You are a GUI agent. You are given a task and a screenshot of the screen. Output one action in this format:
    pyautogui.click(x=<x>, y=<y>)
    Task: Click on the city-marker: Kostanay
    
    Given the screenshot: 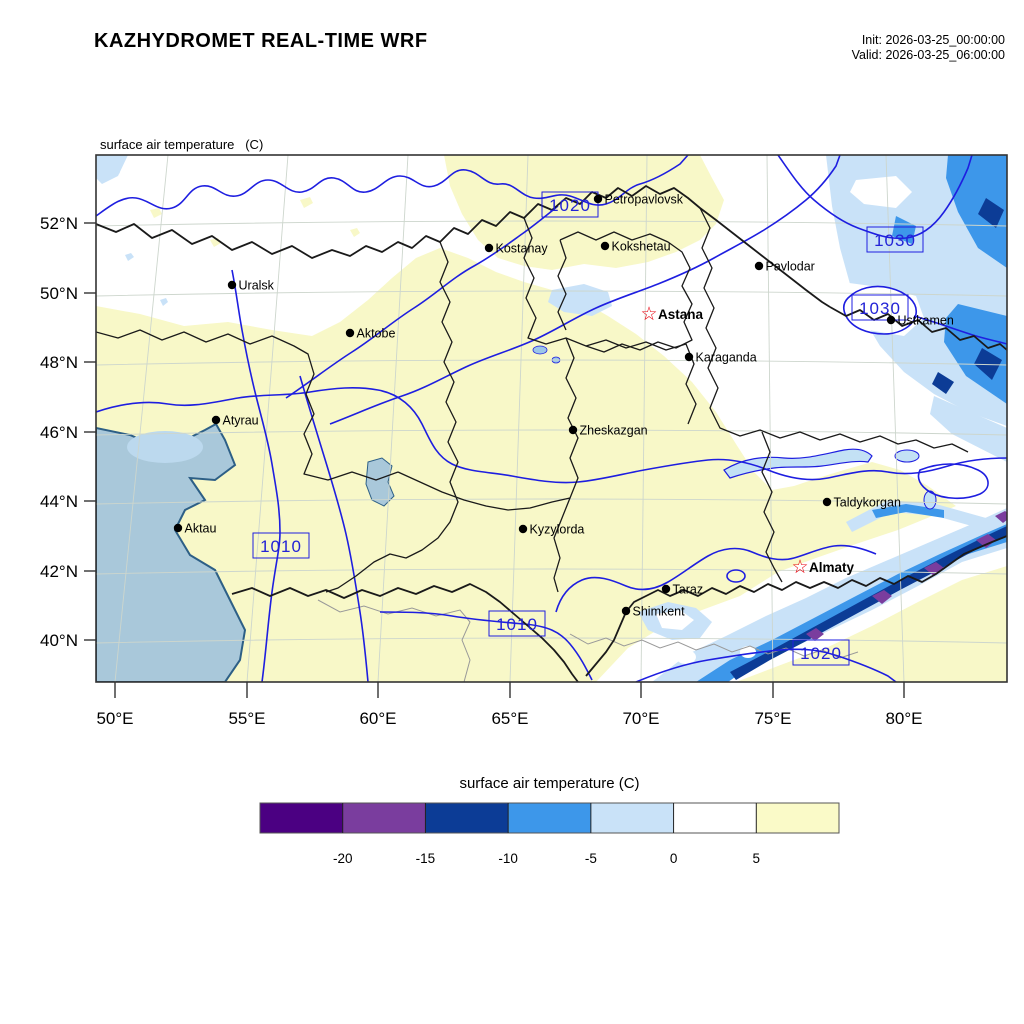 What is the action you would take?
    pyautogui.click(x=516, y=249)
    